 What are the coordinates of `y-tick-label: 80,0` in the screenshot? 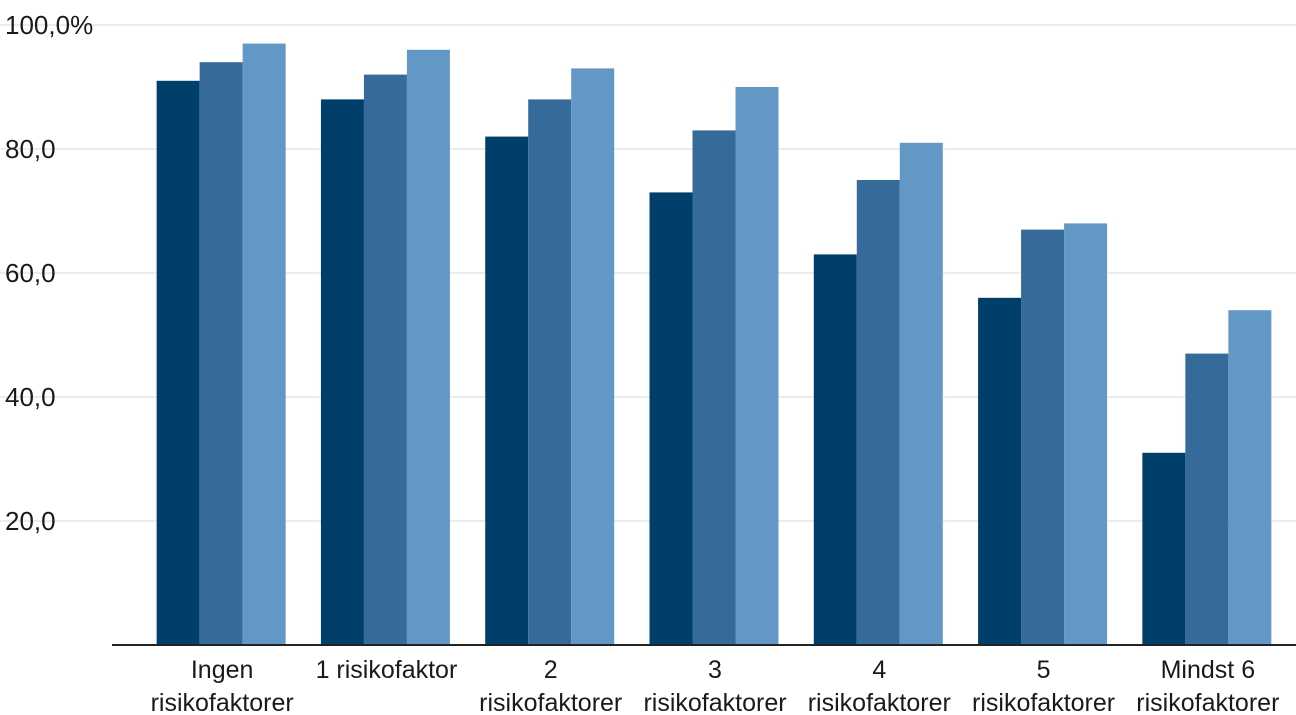 It's located at (30, 149).